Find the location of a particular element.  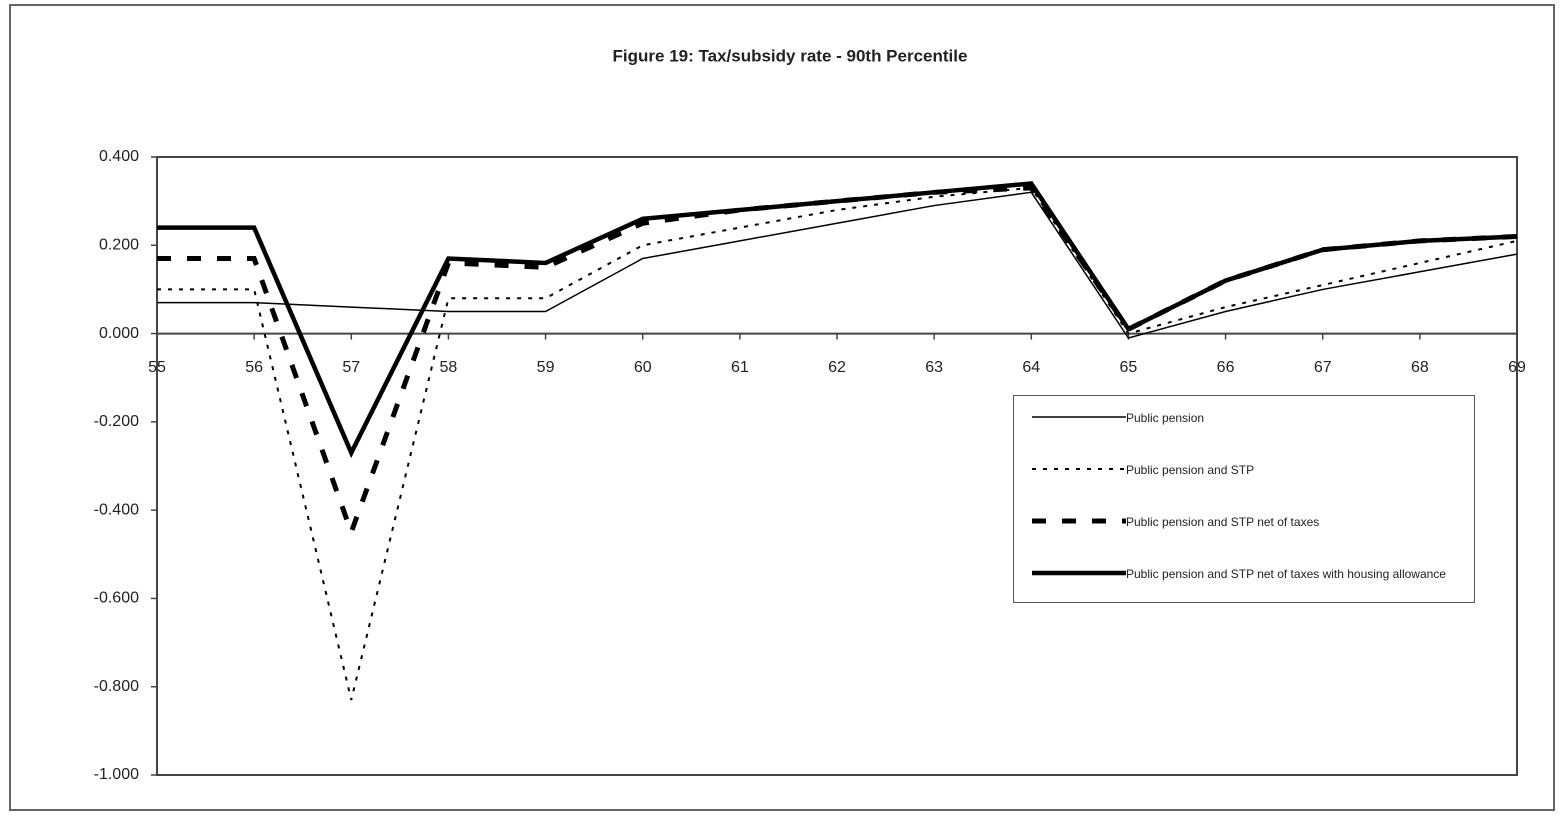

legend-label: Public pension is located at coordinates (1165, 418).